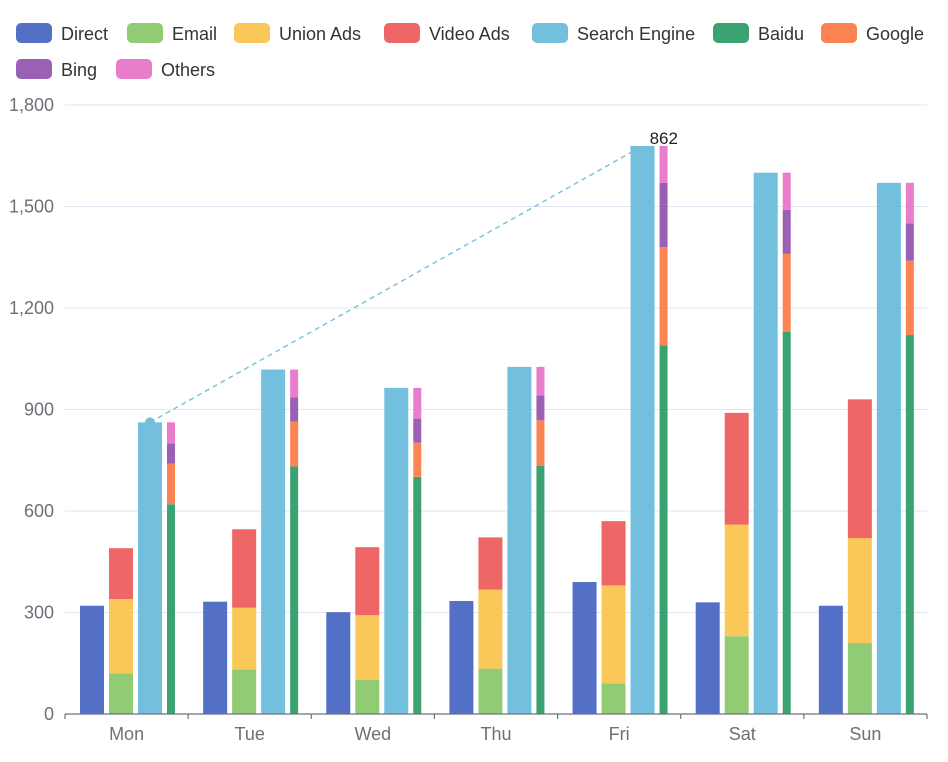 Image resolution: width=948 pixels, height=762 pixels. What do you see at coordinates (859, 590) in the screenshot?
I see `bar-union-ads-sun` at bounding box center [859, 590].